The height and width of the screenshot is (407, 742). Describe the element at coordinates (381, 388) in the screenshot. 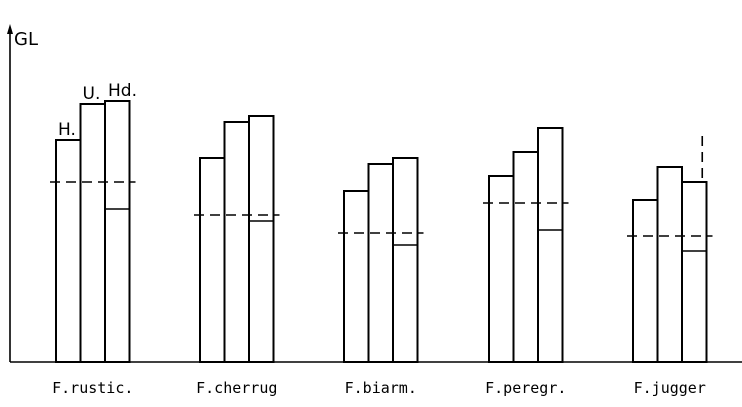

I see `category-label-2: F.biarm.` at that location.